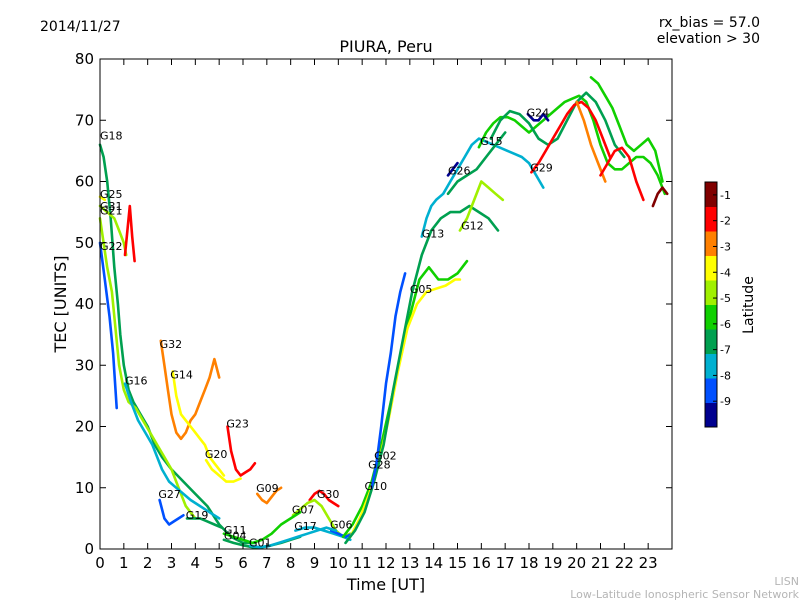  Describe the element at coordinates (538, 117) in the screenshot. I see `series-G24` at that location.